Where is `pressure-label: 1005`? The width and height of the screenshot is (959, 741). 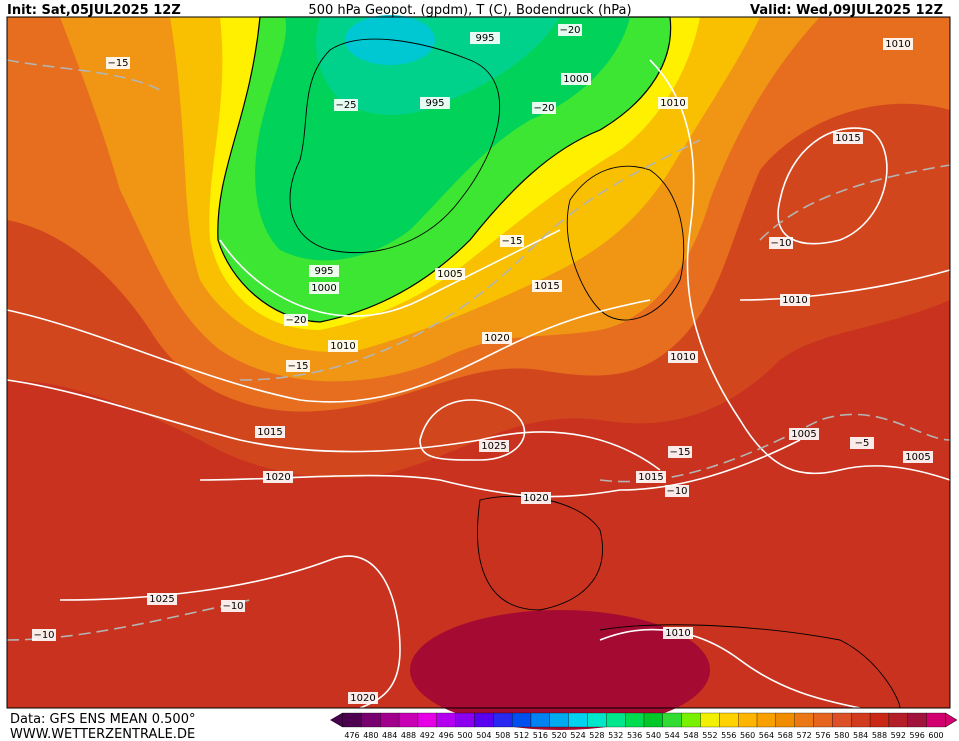
pressure-label: 1005 is located at coordinates (803, 434).